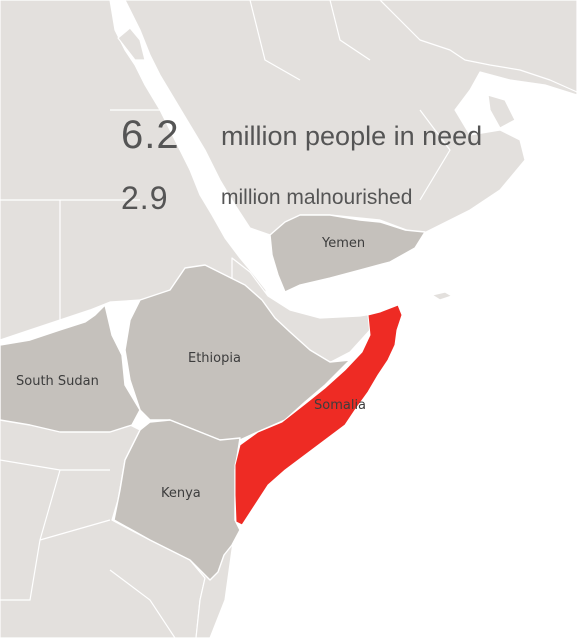 The width and height of the screenshot is (577, 638). What do you see at coordinates (70, 368) in the screenshot?
I see `south-sudan-shape` at bounding box center [70, 368].